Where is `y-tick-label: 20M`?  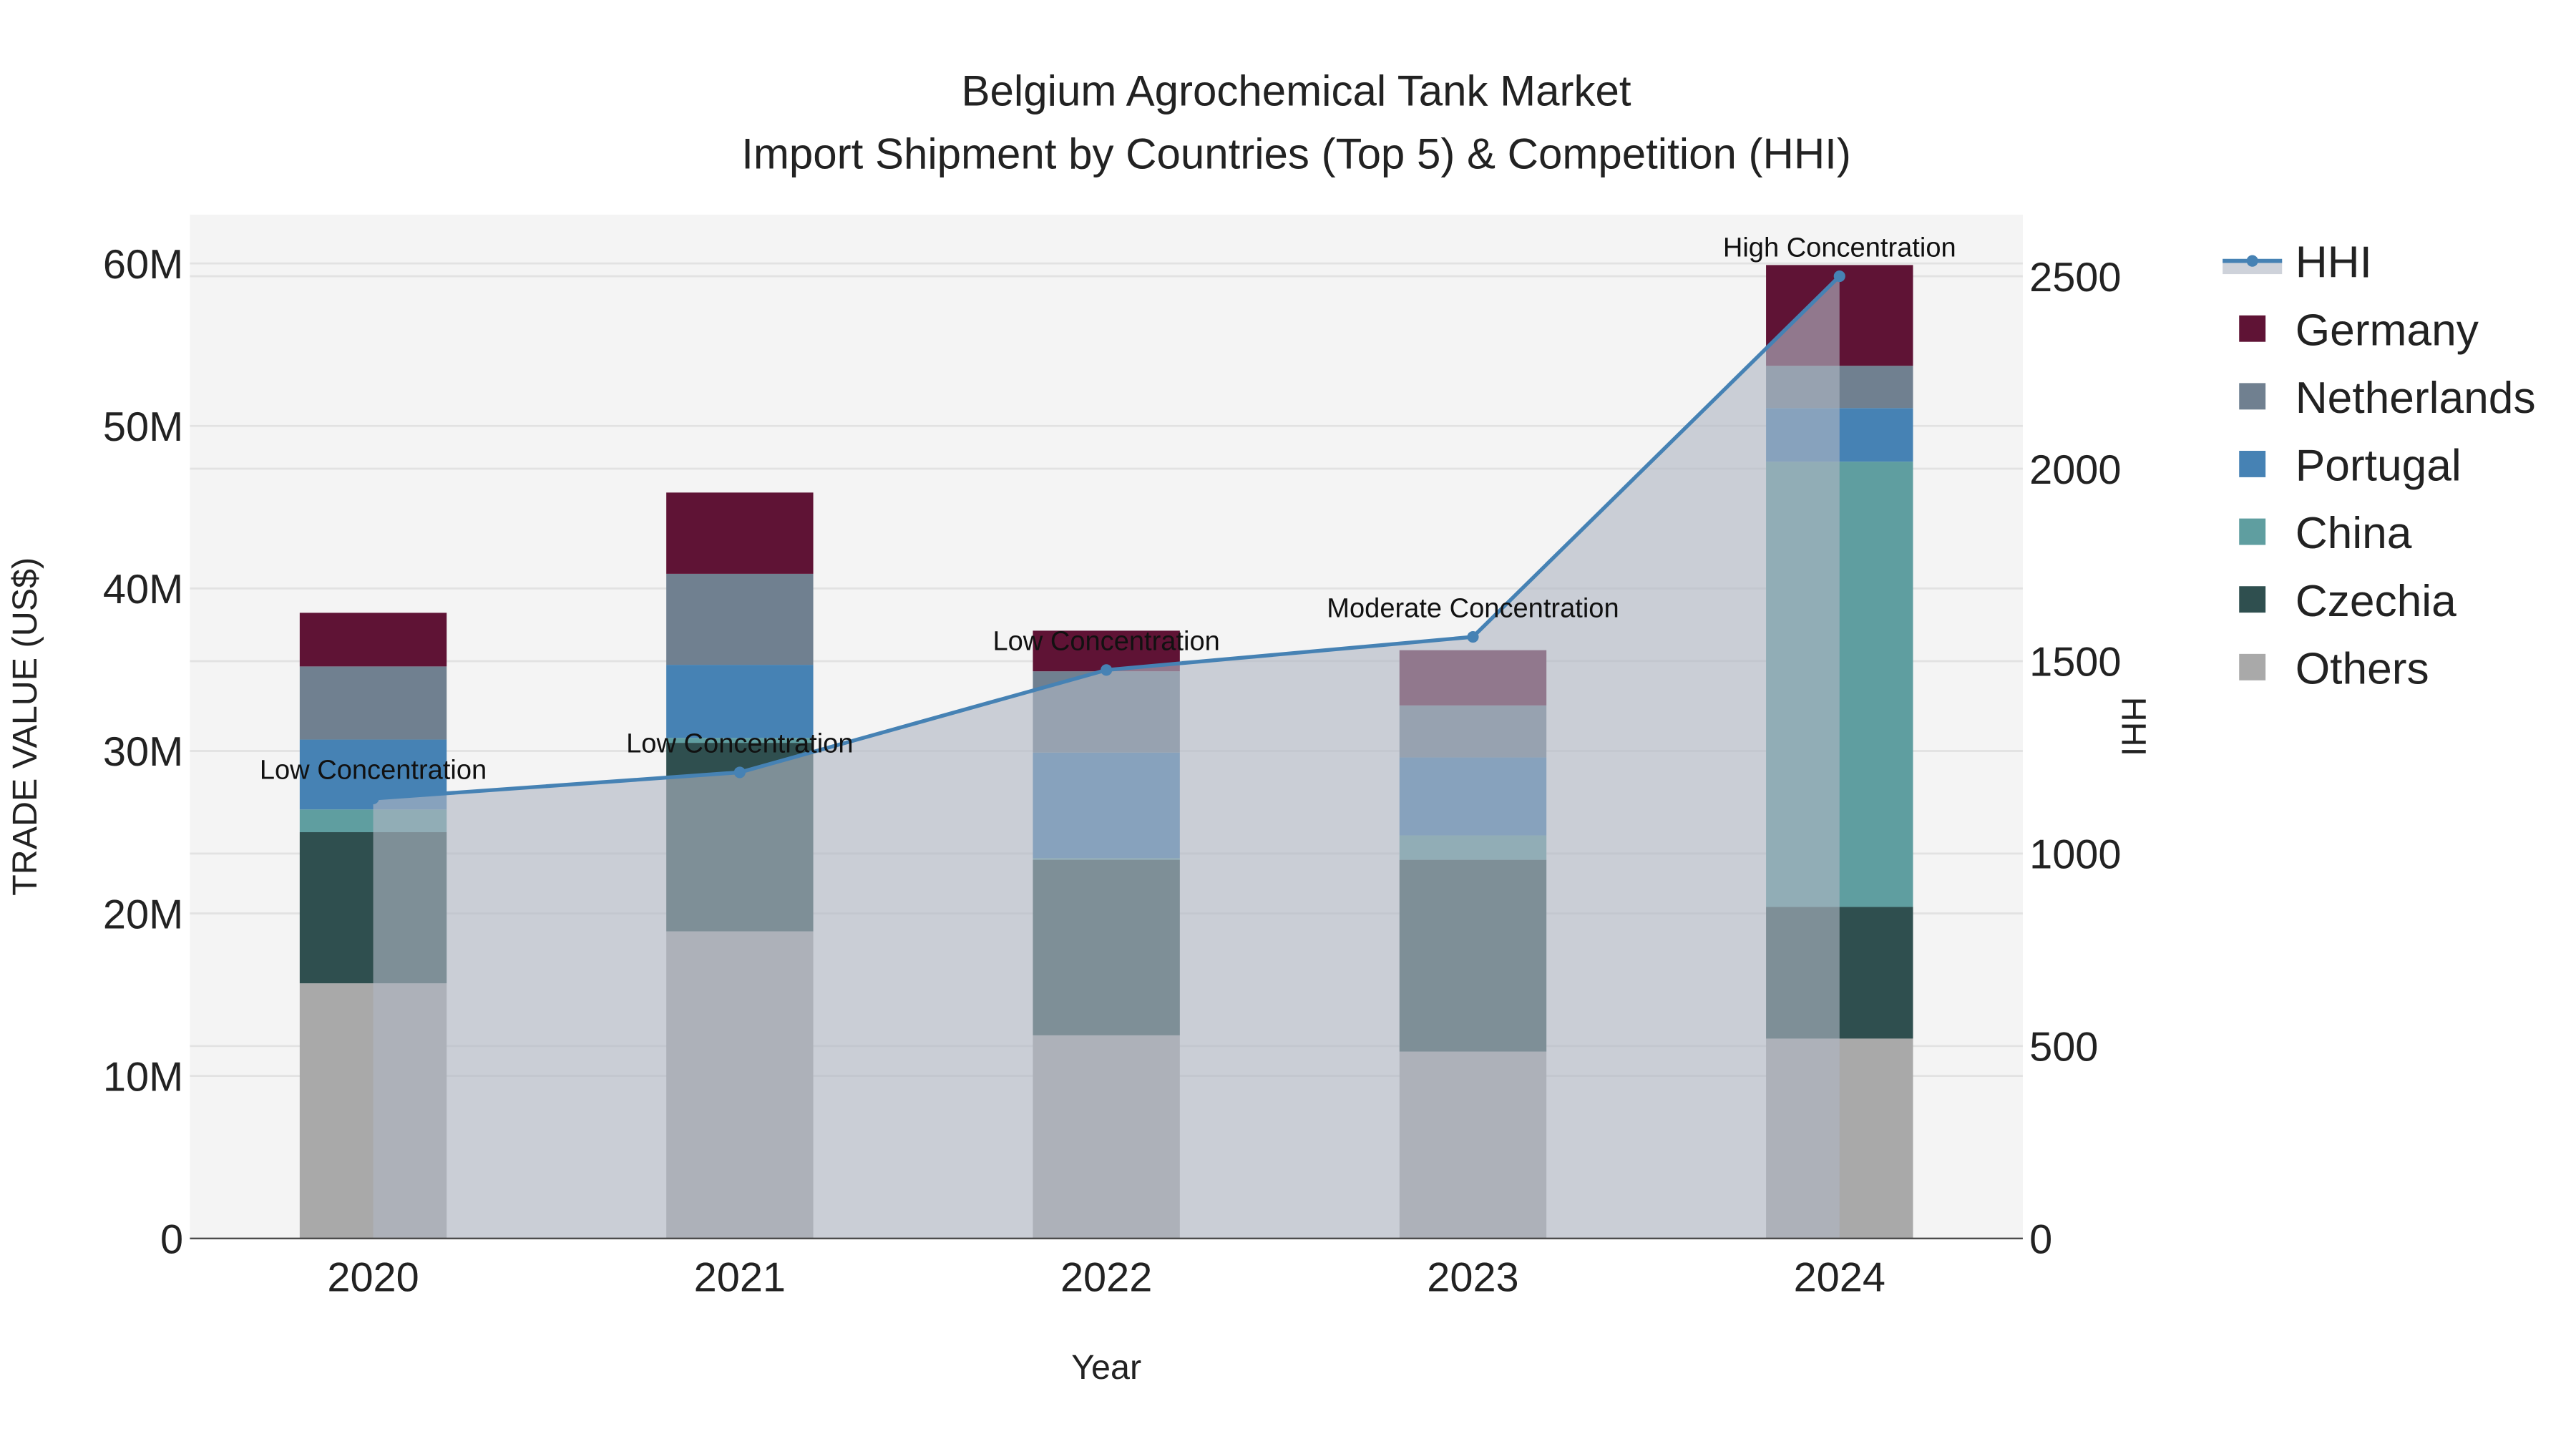
y-tick-label: 20M is located at coordinates (143, 914).